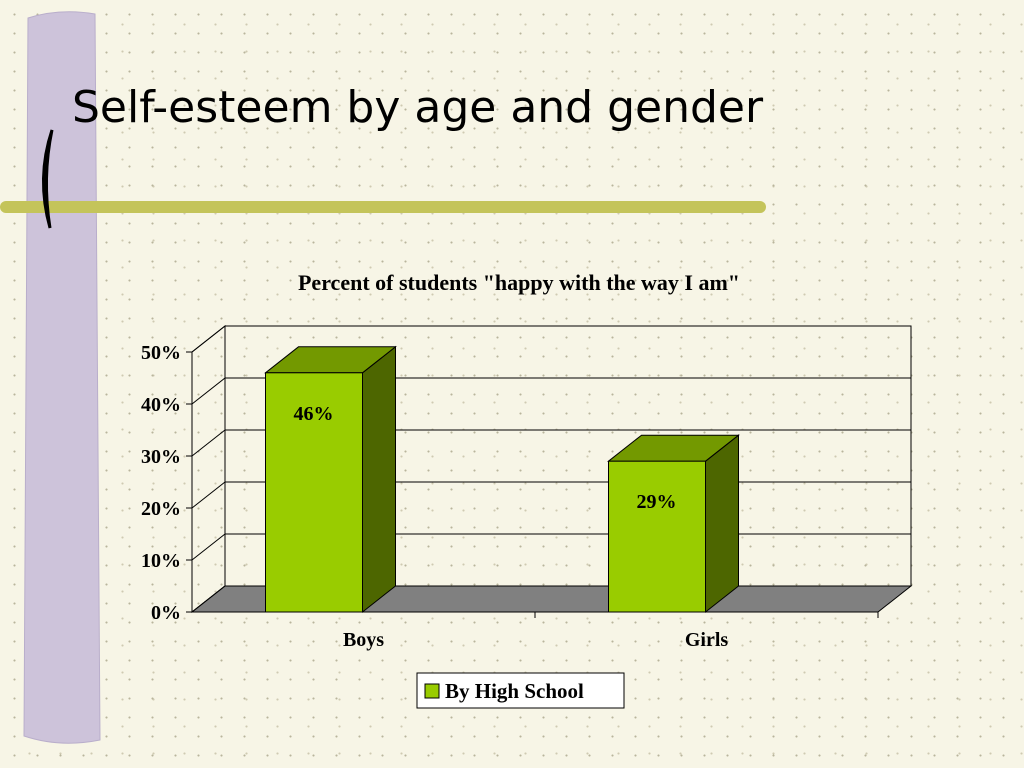  What do you see at coordinates (657, 502) in the screenshot?
I see `data-label: 29%` at bounding box center [657, 502].